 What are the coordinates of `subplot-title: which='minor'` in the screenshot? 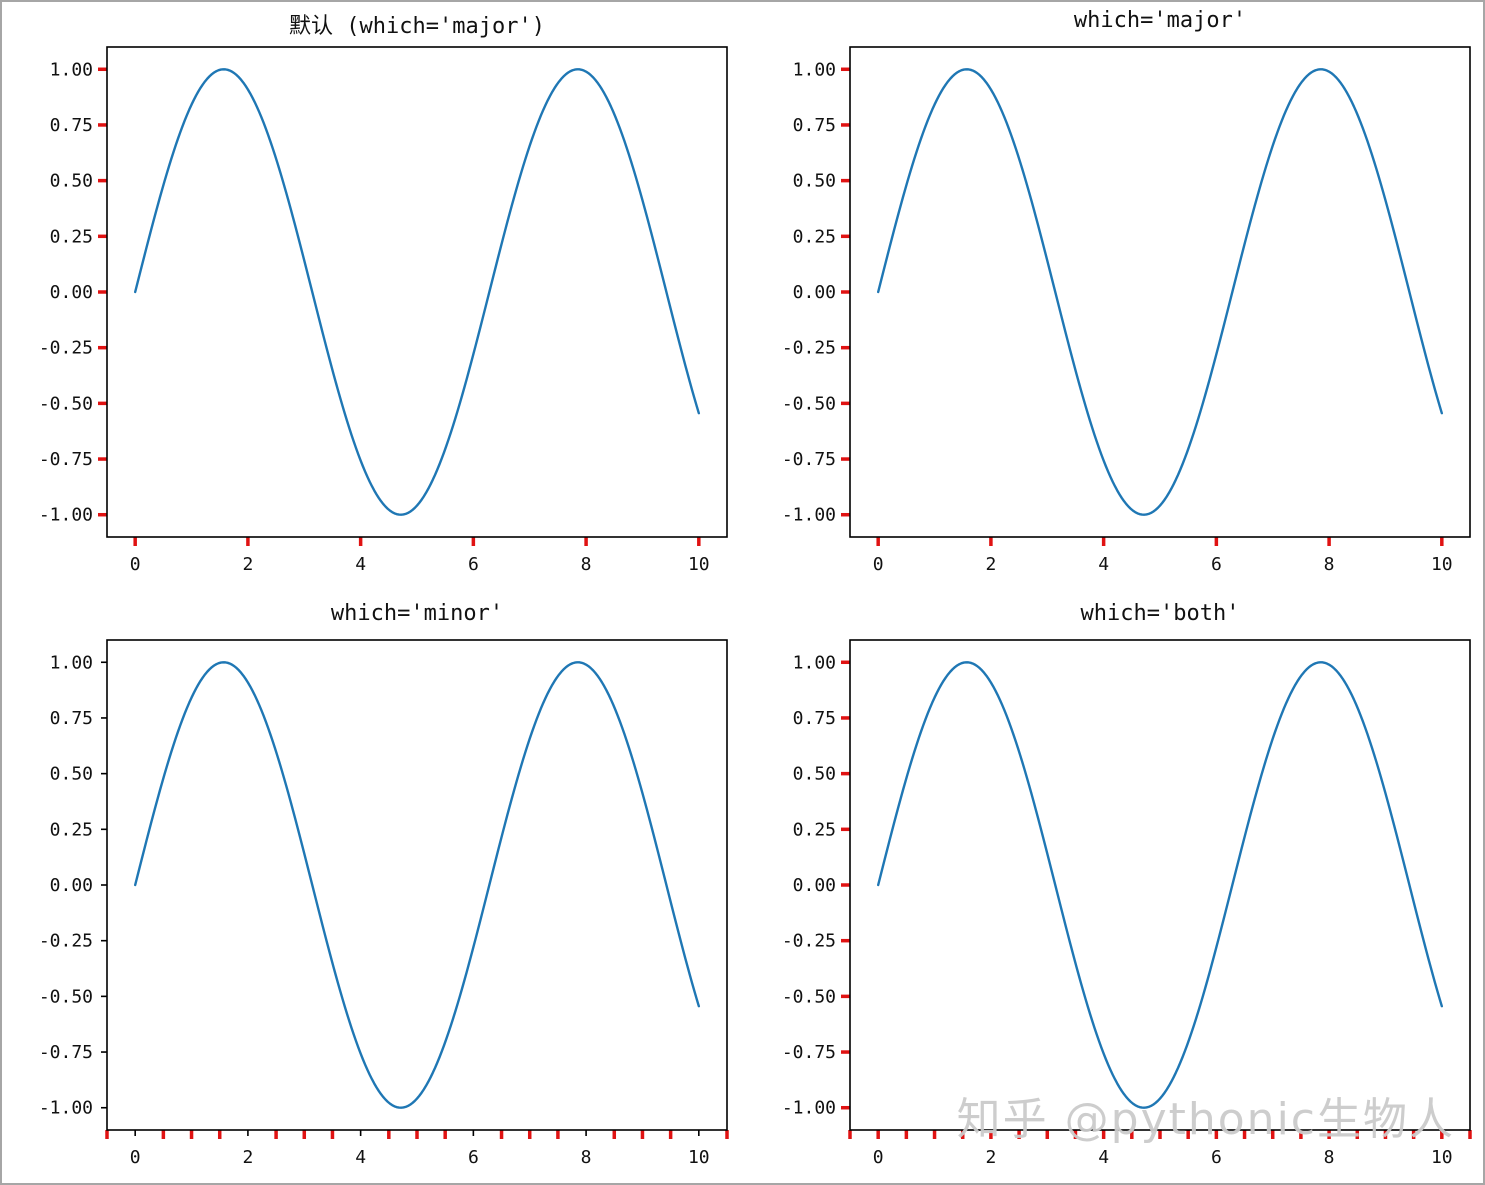 It's located at (417, 613).